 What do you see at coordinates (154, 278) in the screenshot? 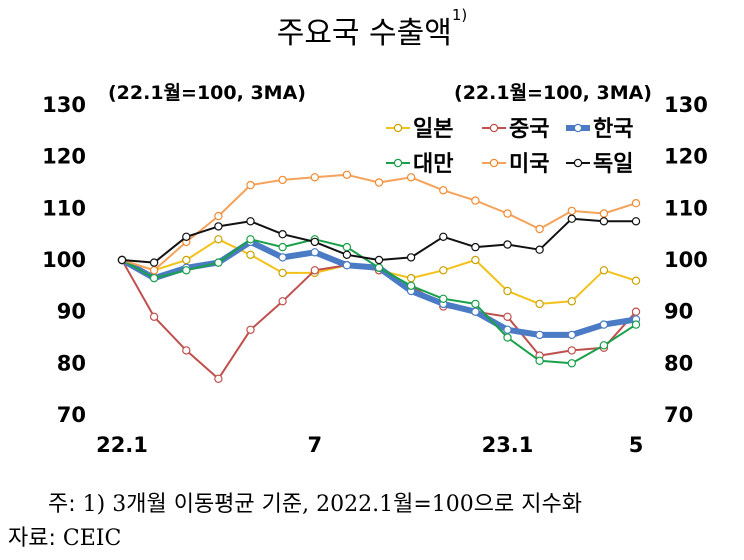
I see `data-point-대만-1` at bounding box center [154, 278].